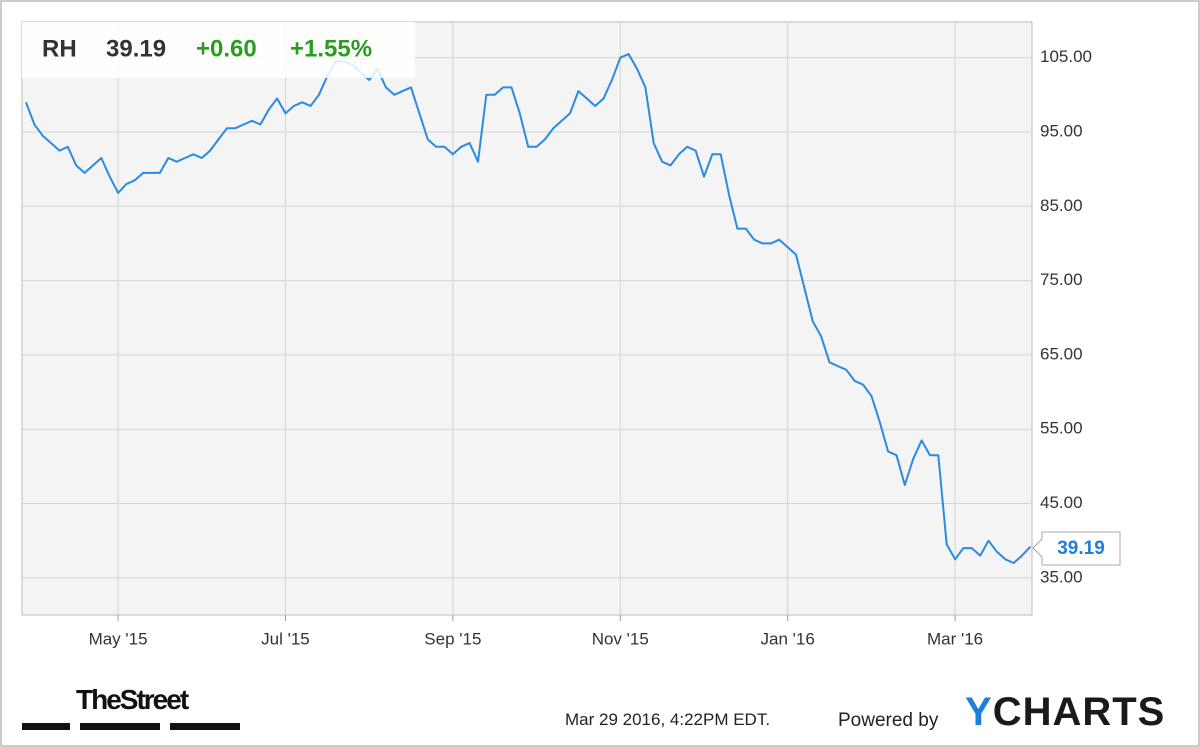  I want to click on x-tick-label: May '15, so click(118, 638).